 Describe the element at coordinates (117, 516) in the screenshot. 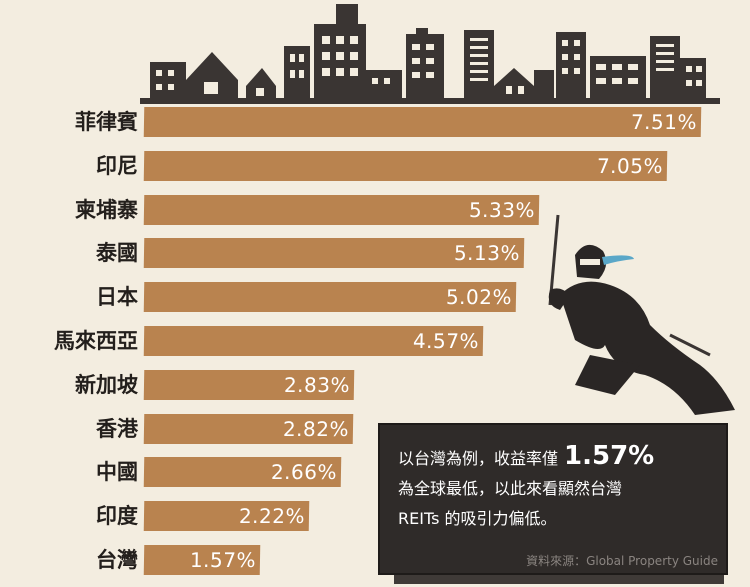

I see `category-label: 印度` at that location.